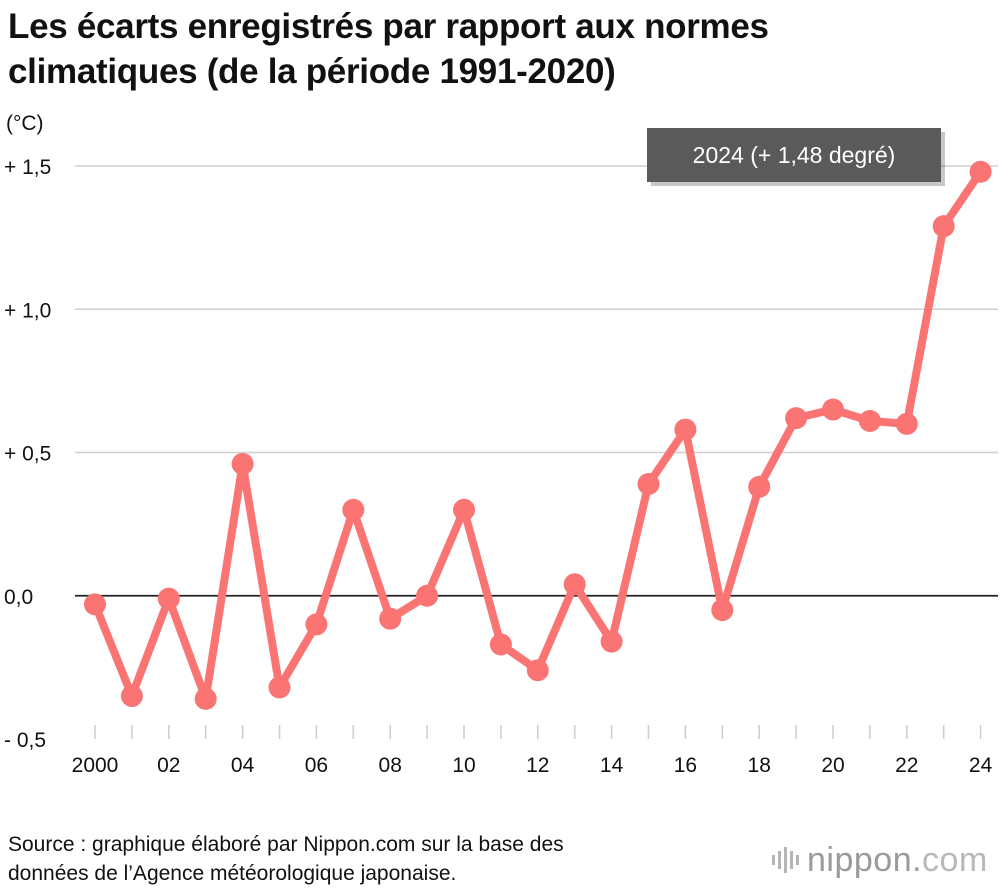 The width and height of the screenshot is (1000, 890). Describe the element at coordinates (95, 765) in the screenshot. I see `x-tick-label: 2000` at that location.